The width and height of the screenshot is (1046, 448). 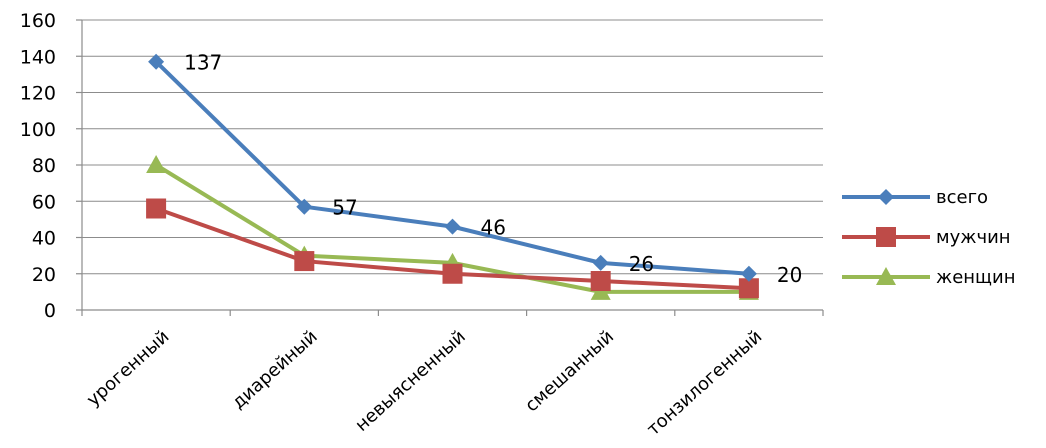 I want to click on y-tick-label: 80, so click(x=44, y=166).